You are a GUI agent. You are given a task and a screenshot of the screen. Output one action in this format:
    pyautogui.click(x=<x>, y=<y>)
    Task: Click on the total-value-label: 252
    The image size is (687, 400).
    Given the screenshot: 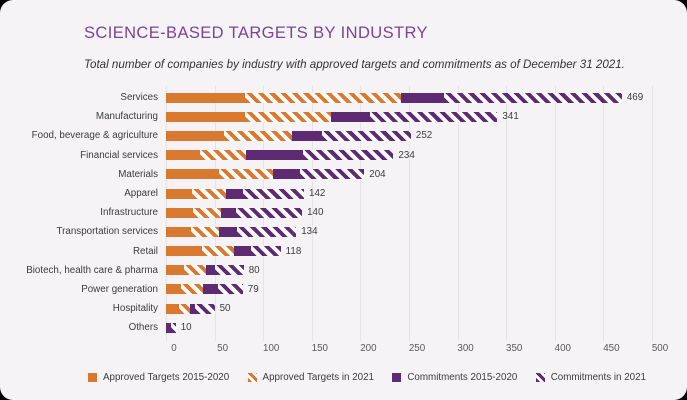 What is the action you would take?
    pyautogui.click(x=424, y=136)
    